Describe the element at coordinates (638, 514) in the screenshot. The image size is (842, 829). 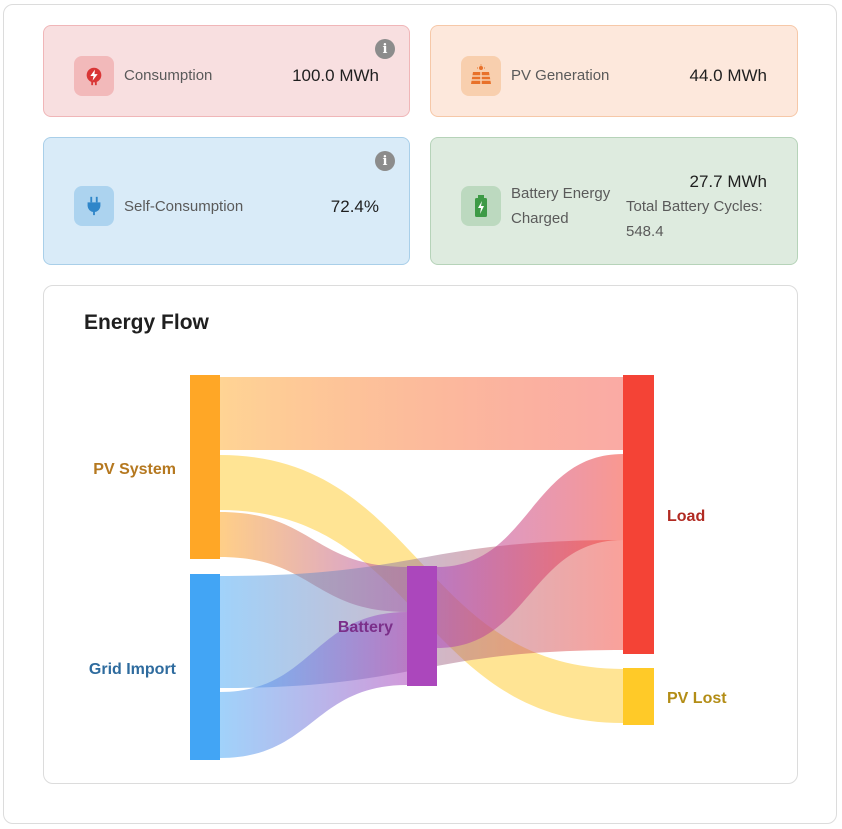
I see `node-load` at that location.